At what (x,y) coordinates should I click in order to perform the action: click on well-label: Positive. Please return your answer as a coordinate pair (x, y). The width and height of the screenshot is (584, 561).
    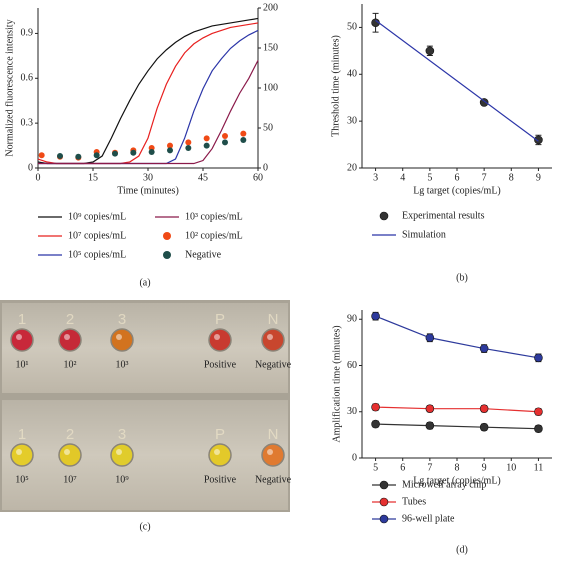
    Looking at the image, I should click on (220, 364).